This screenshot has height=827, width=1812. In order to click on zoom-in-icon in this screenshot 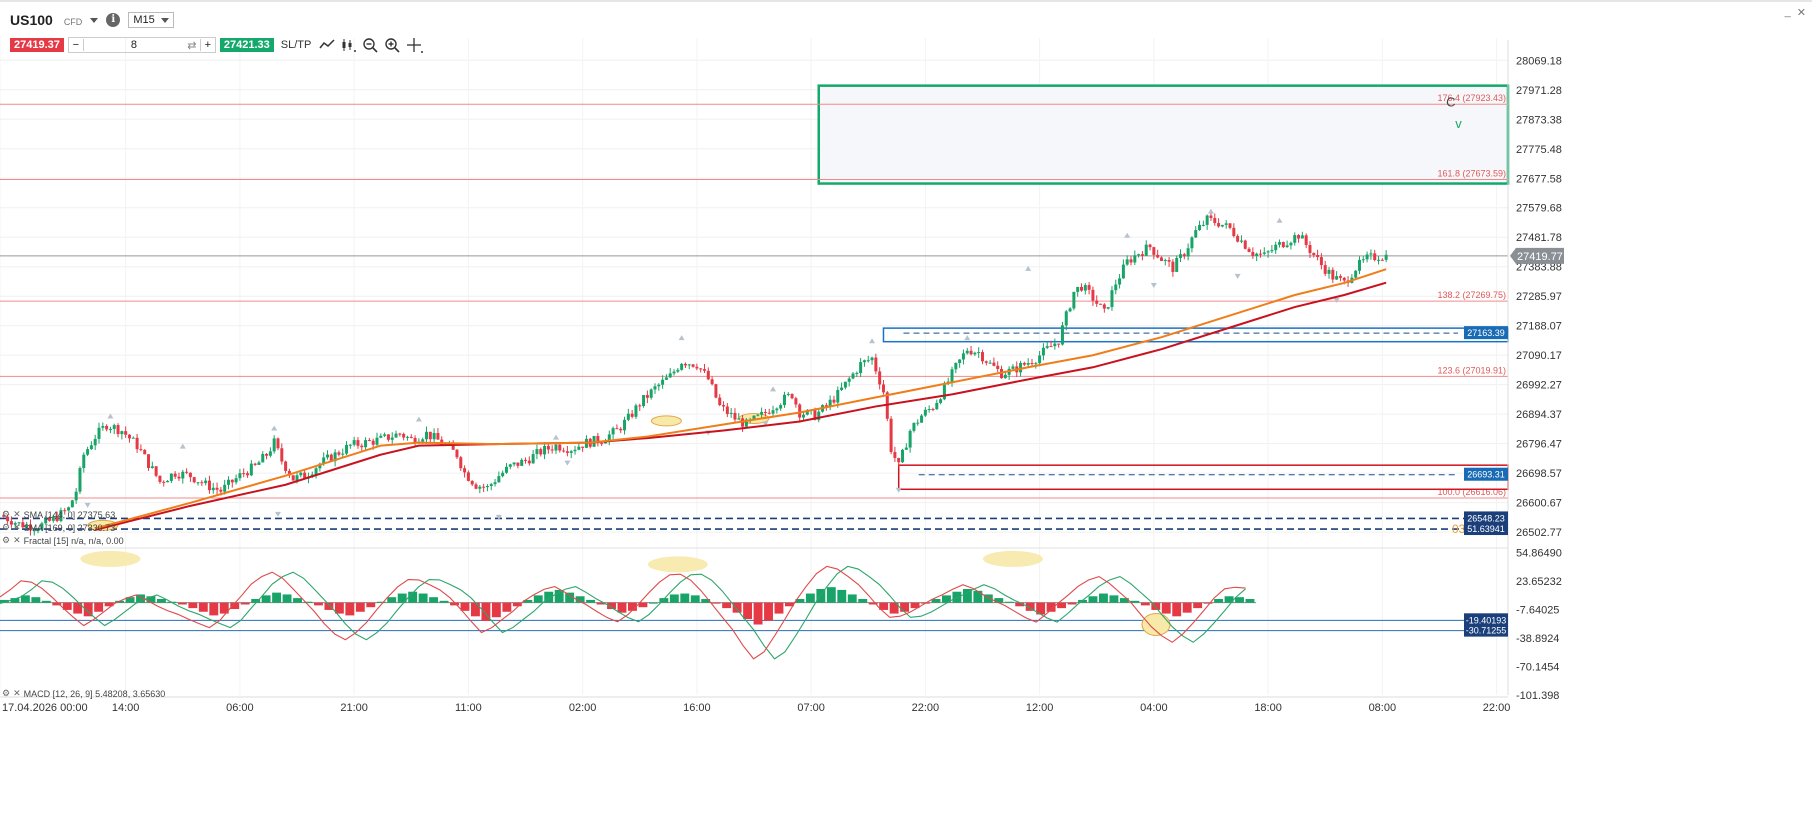, I will do `click(393, 45)`.